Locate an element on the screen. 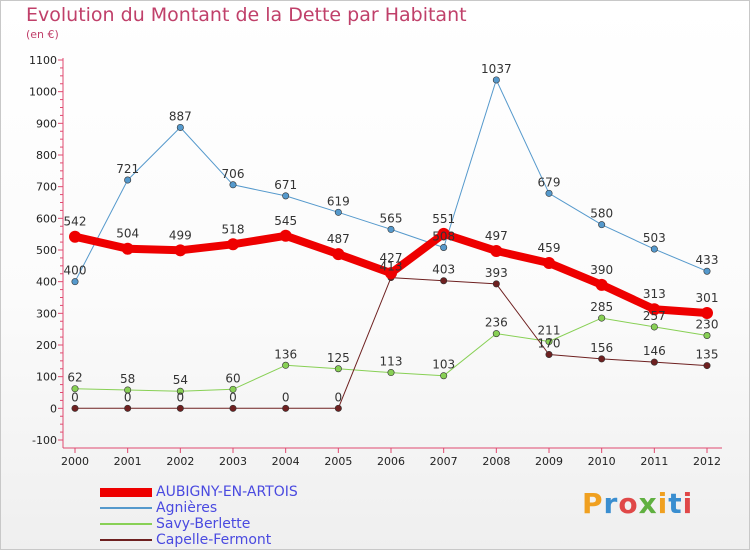 This screenshot has width=750, height=550. data-label: 706 is located at coordinates (233, 174).